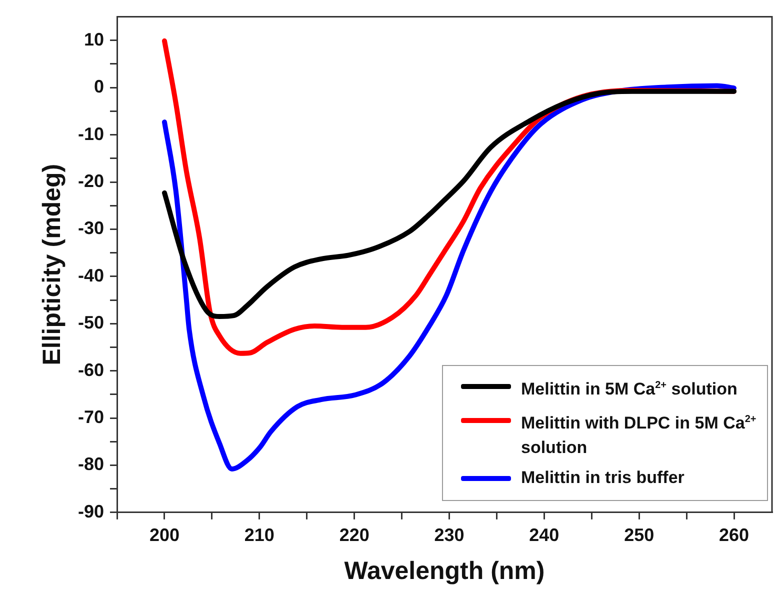 Image resolution: width=778 pixels, height=595 pixels. Describe the element at coordinates (91, 228) in the screenshot. I see `y-tick-label: -30` at that location.